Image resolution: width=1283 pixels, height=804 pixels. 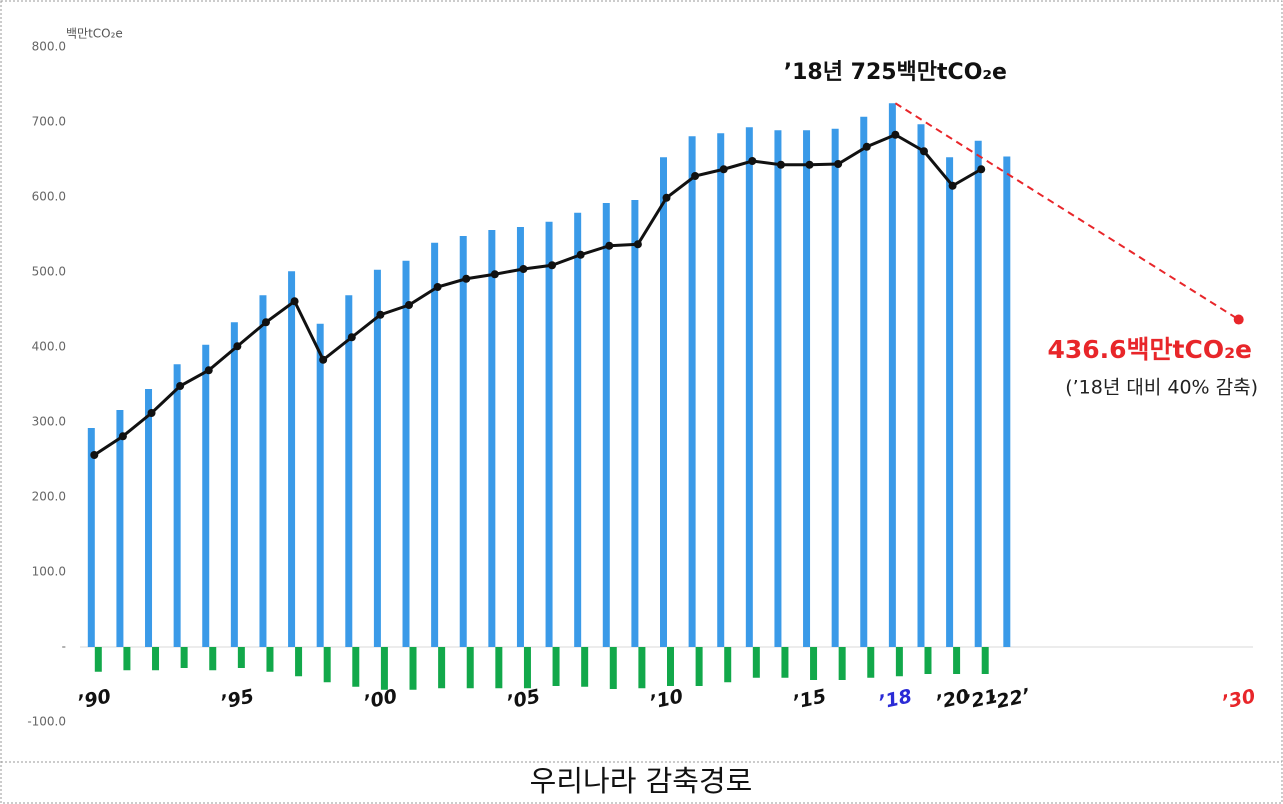 What do you see at coordinates (46, 722) in the screenshot?
I see `y-tick-label: -100.0` at bounding box center [46, 722].